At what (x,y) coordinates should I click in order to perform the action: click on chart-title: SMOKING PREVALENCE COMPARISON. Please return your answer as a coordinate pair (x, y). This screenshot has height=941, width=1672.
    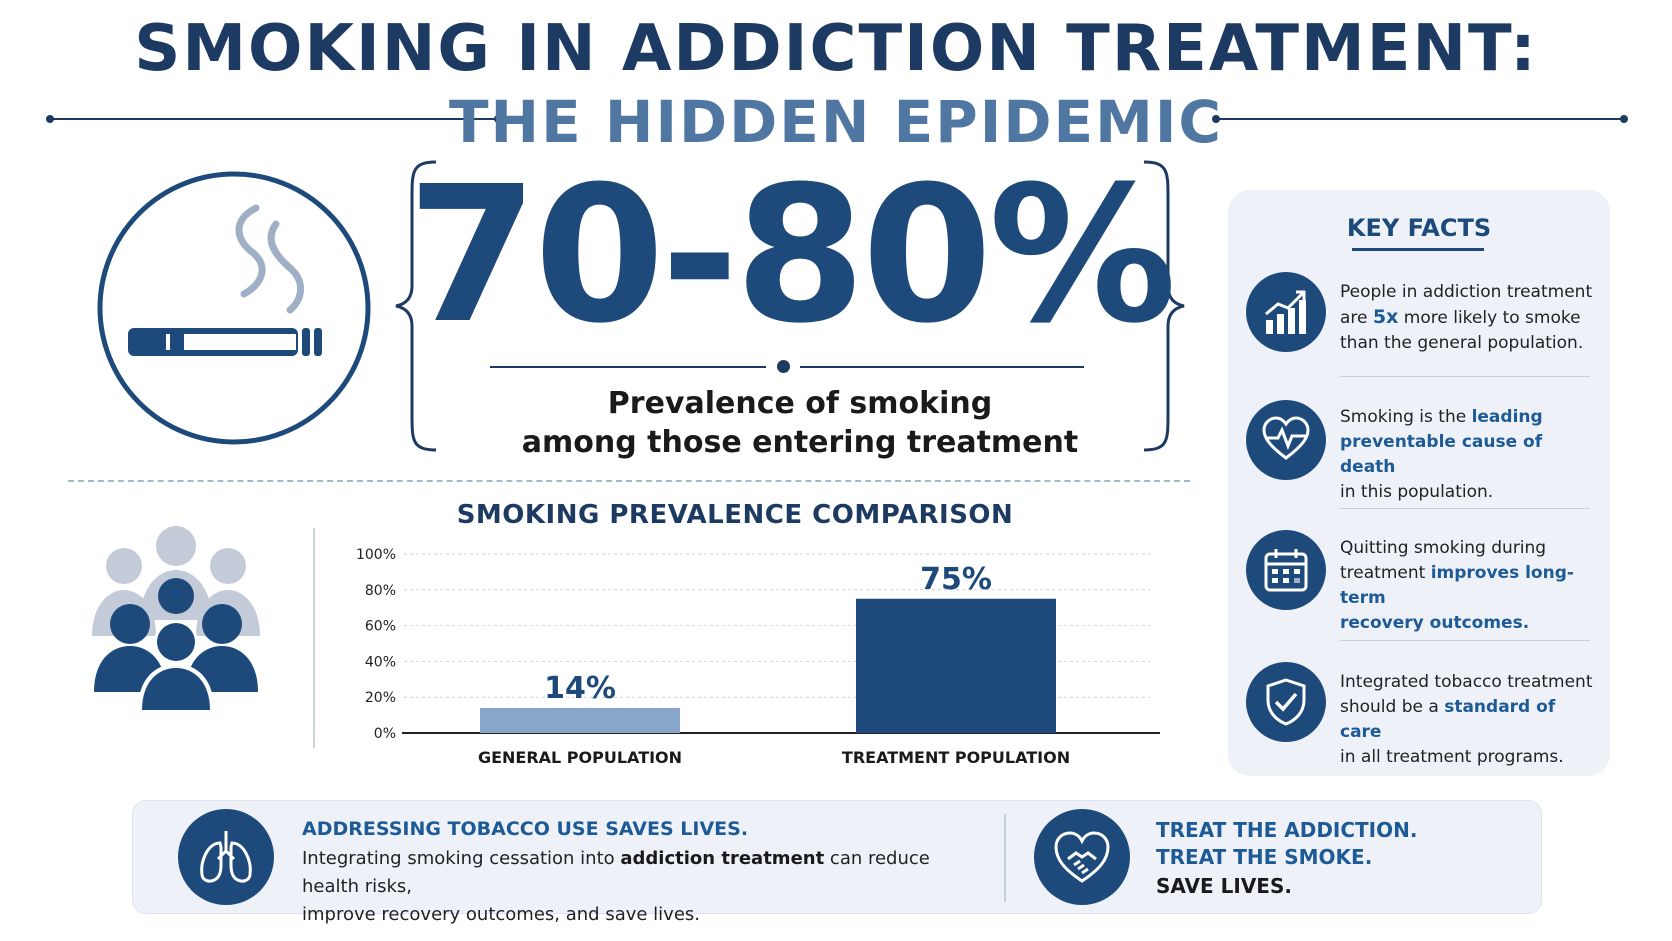
    Looking at the image, I should click on (735, 515).